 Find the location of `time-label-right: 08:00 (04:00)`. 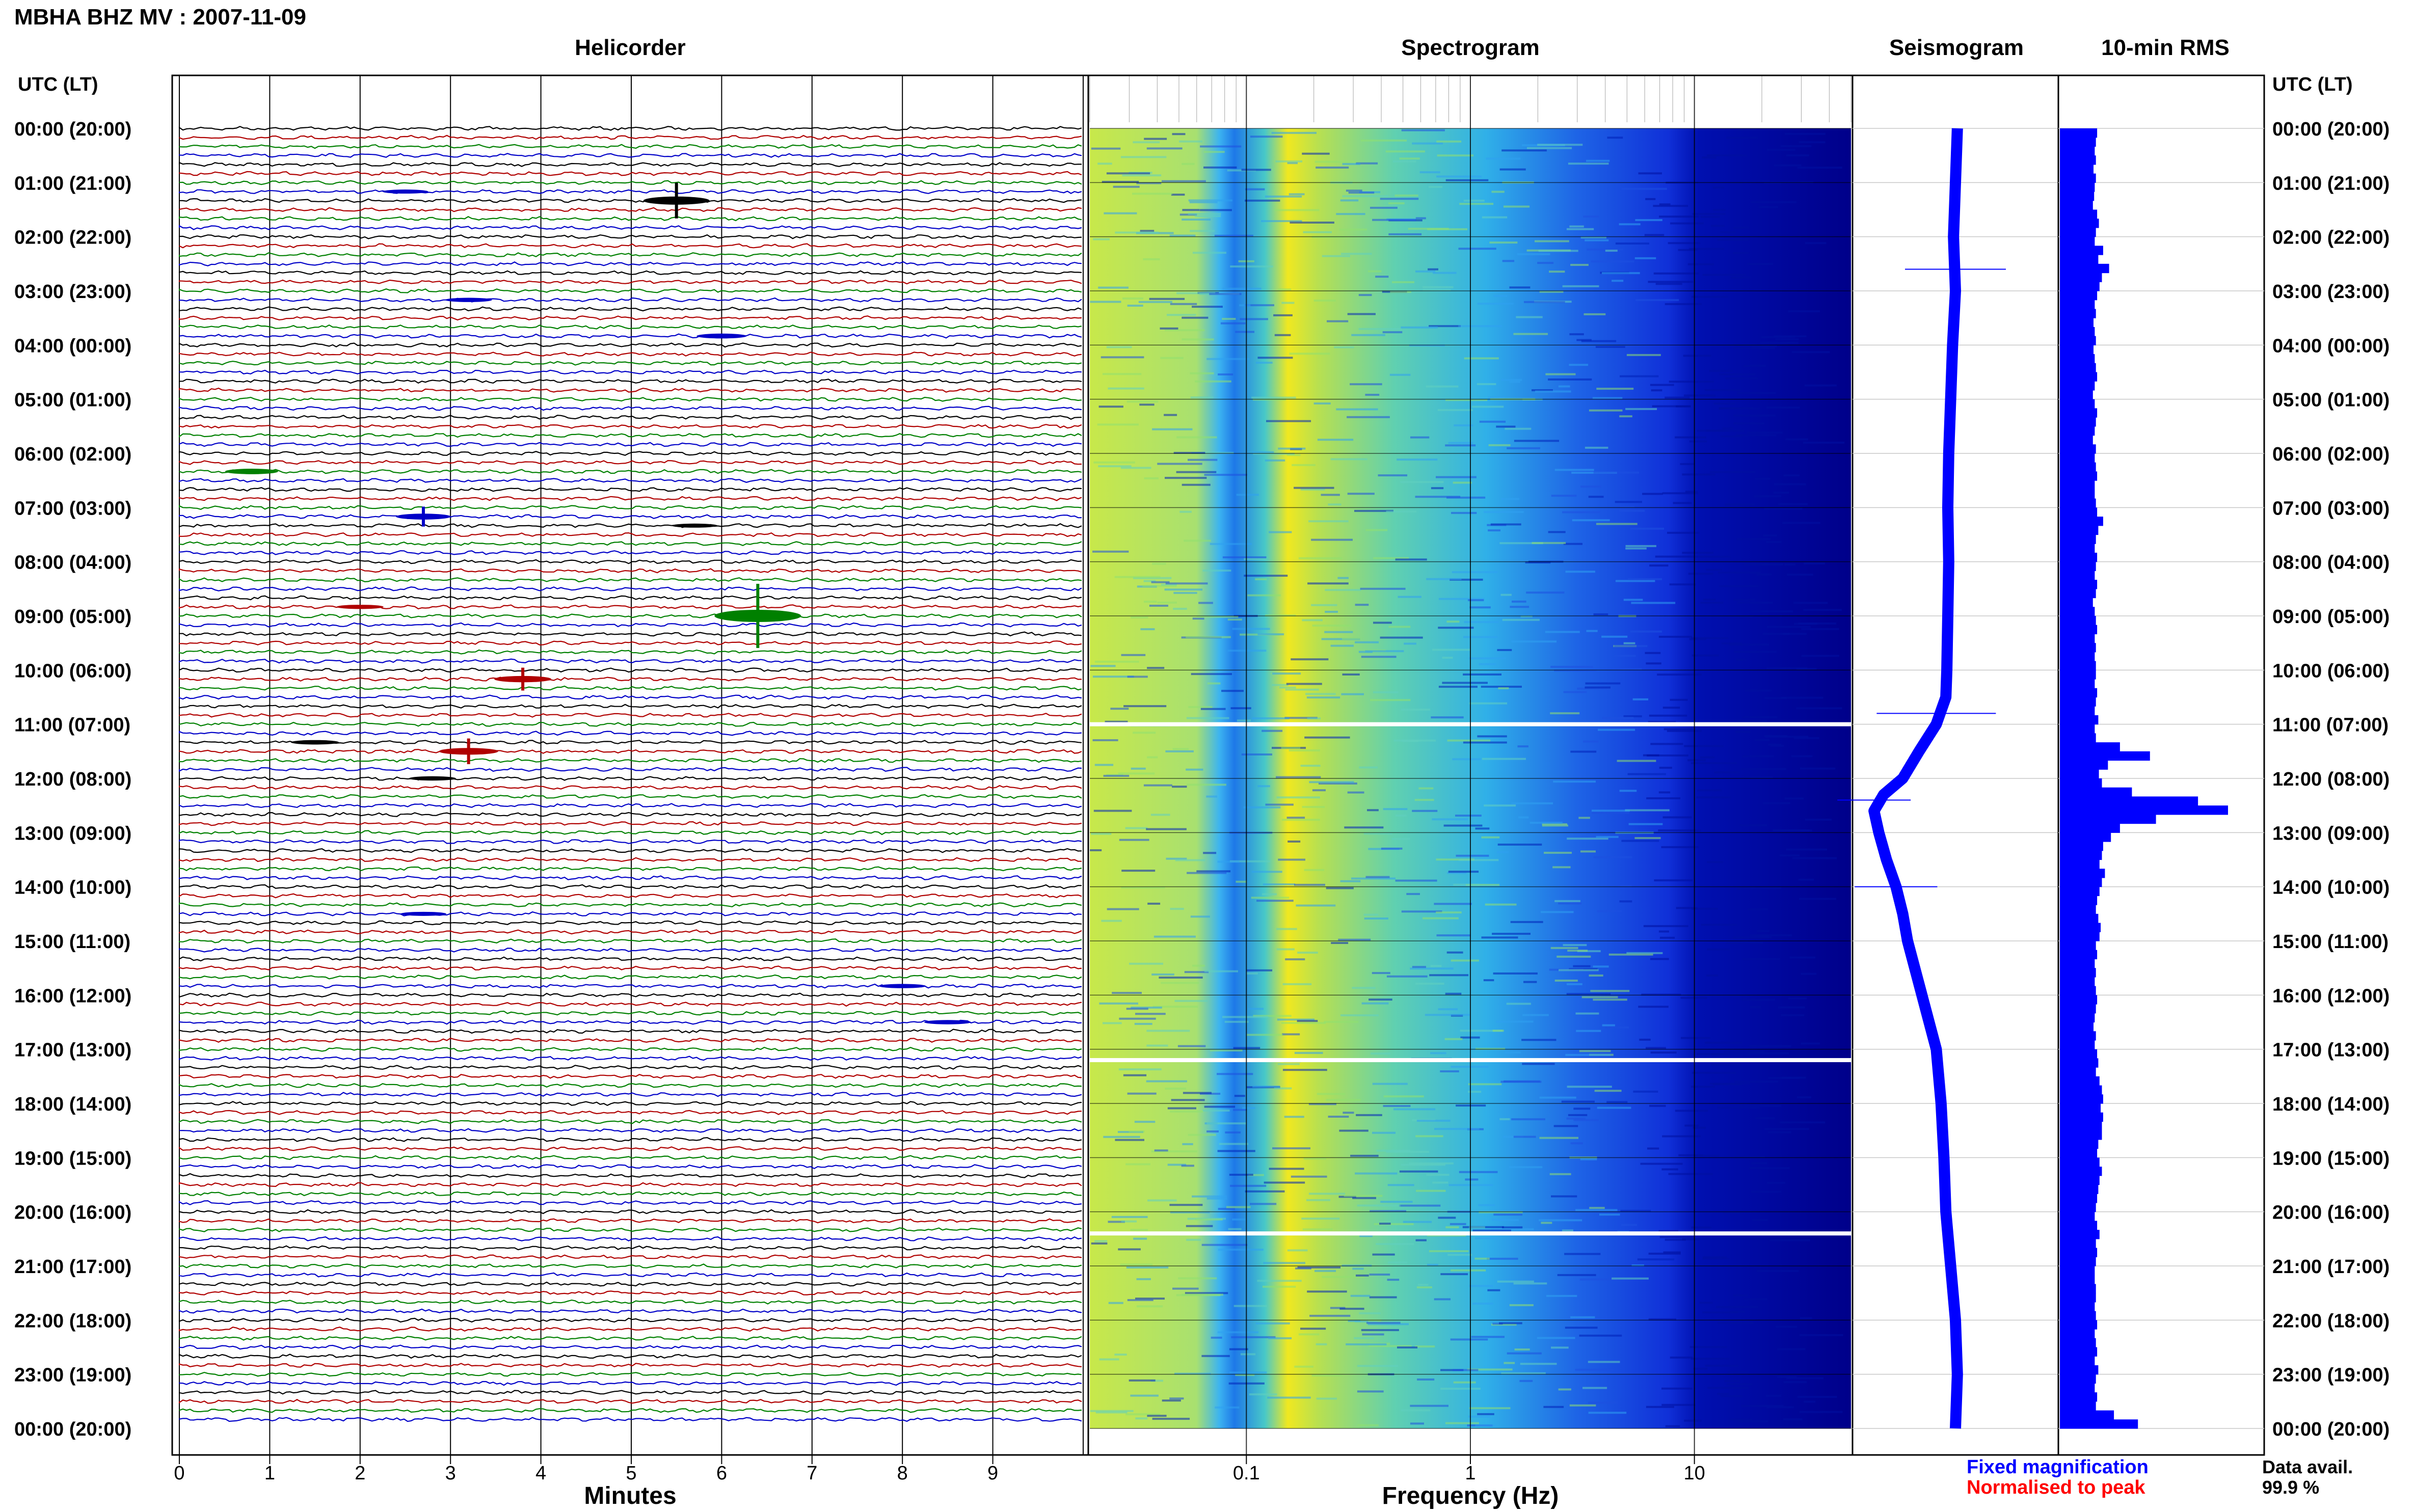

time-label-right: 08:00 (04:00) is located at coordinates (2331, 563).